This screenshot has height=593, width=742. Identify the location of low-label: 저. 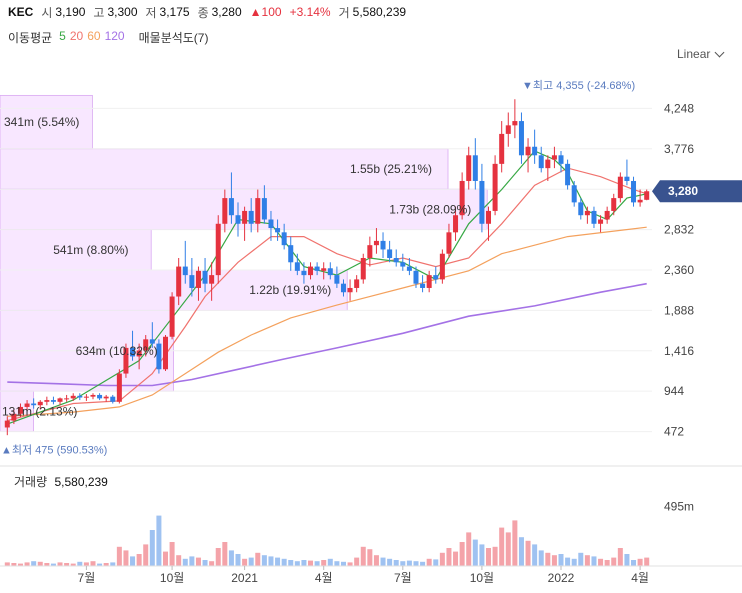
(151, 12).